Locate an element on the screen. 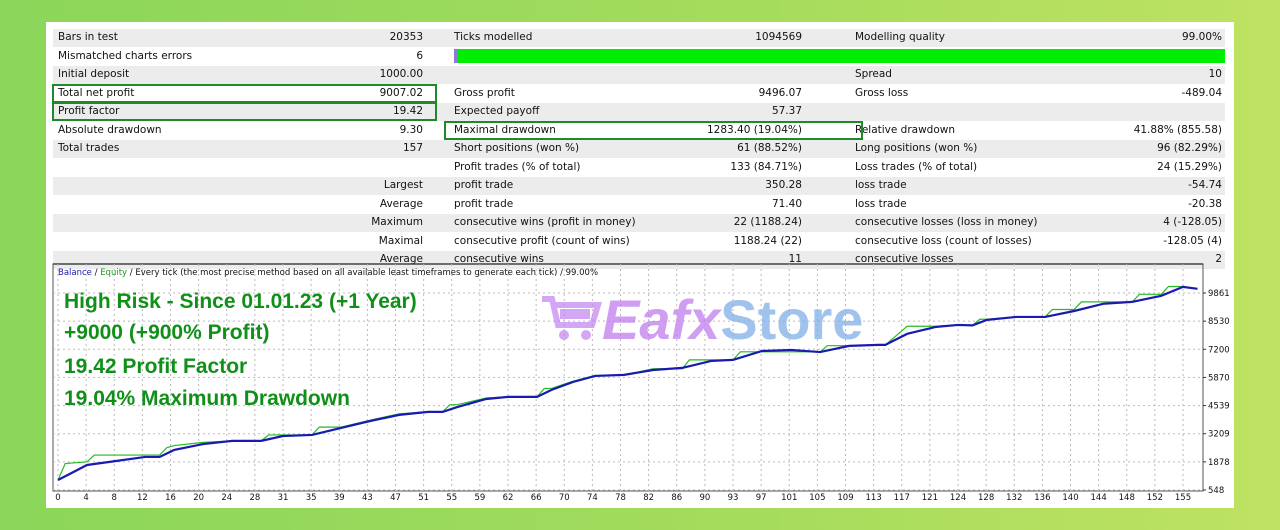  x-tick-label: 132 is located at coordinates (1014, 498).